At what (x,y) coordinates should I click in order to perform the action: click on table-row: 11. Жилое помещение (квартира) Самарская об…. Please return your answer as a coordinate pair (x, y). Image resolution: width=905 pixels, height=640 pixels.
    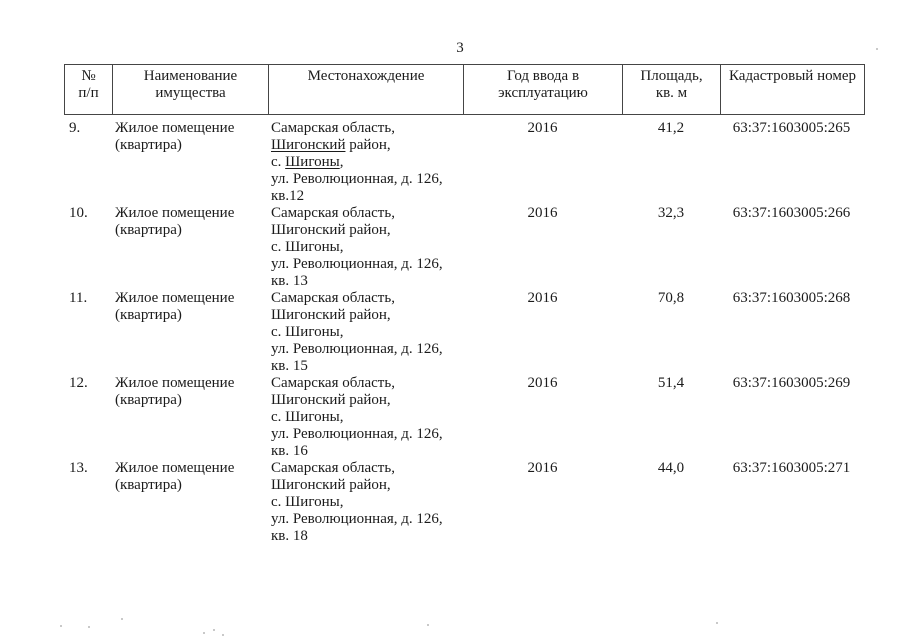
    Looking at the image, I should click on (463, 332).